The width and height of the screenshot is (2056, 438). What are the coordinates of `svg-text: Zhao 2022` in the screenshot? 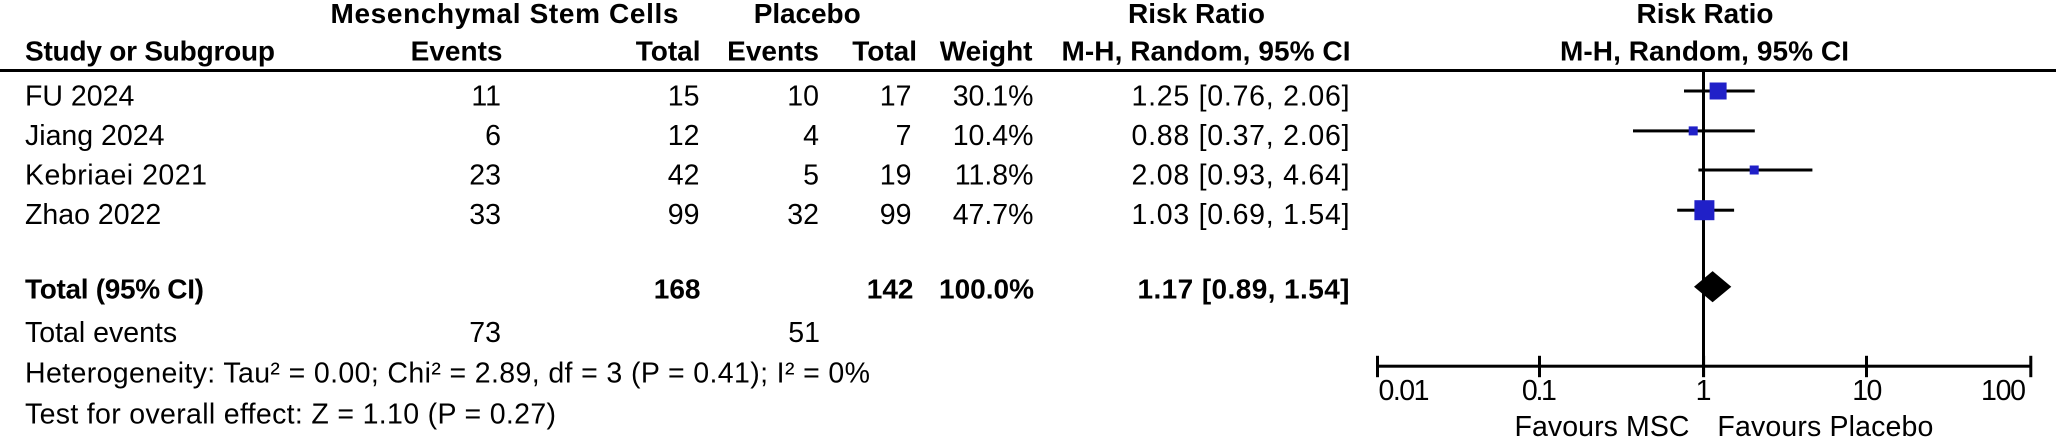 It's located at (93, 215).